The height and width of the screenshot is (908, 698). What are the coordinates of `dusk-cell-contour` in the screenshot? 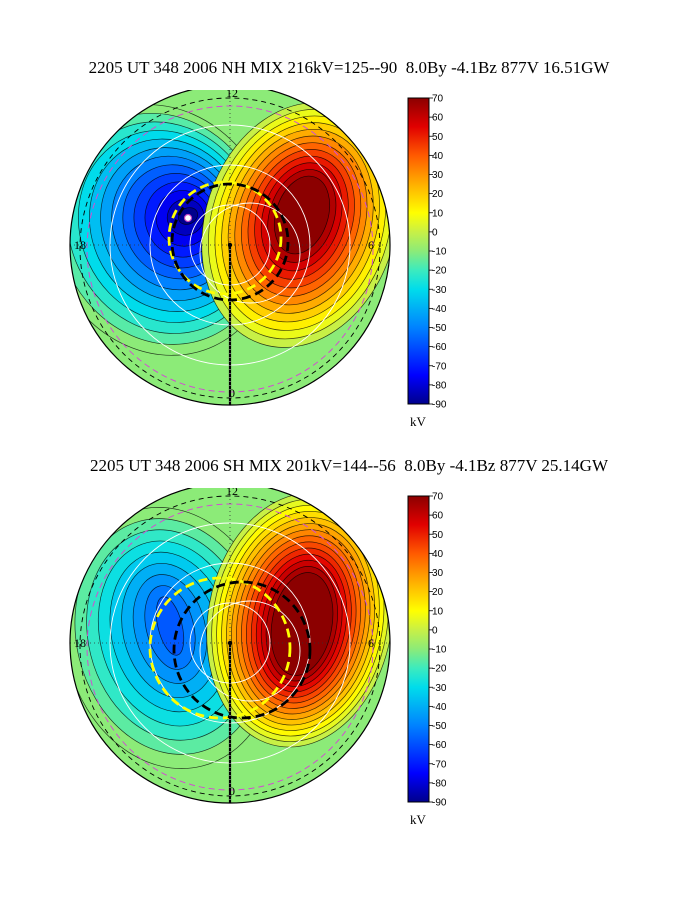 It's located at (170, 626).